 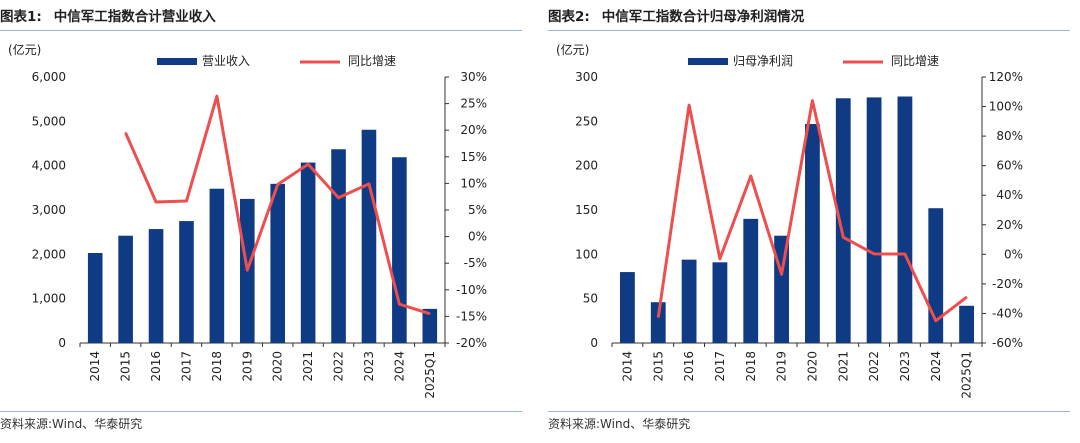 What do you see at coordinates (473, 157) in the screenshot?
I see `y-tick-label-right: 15%` at bounding box center [473, 157].